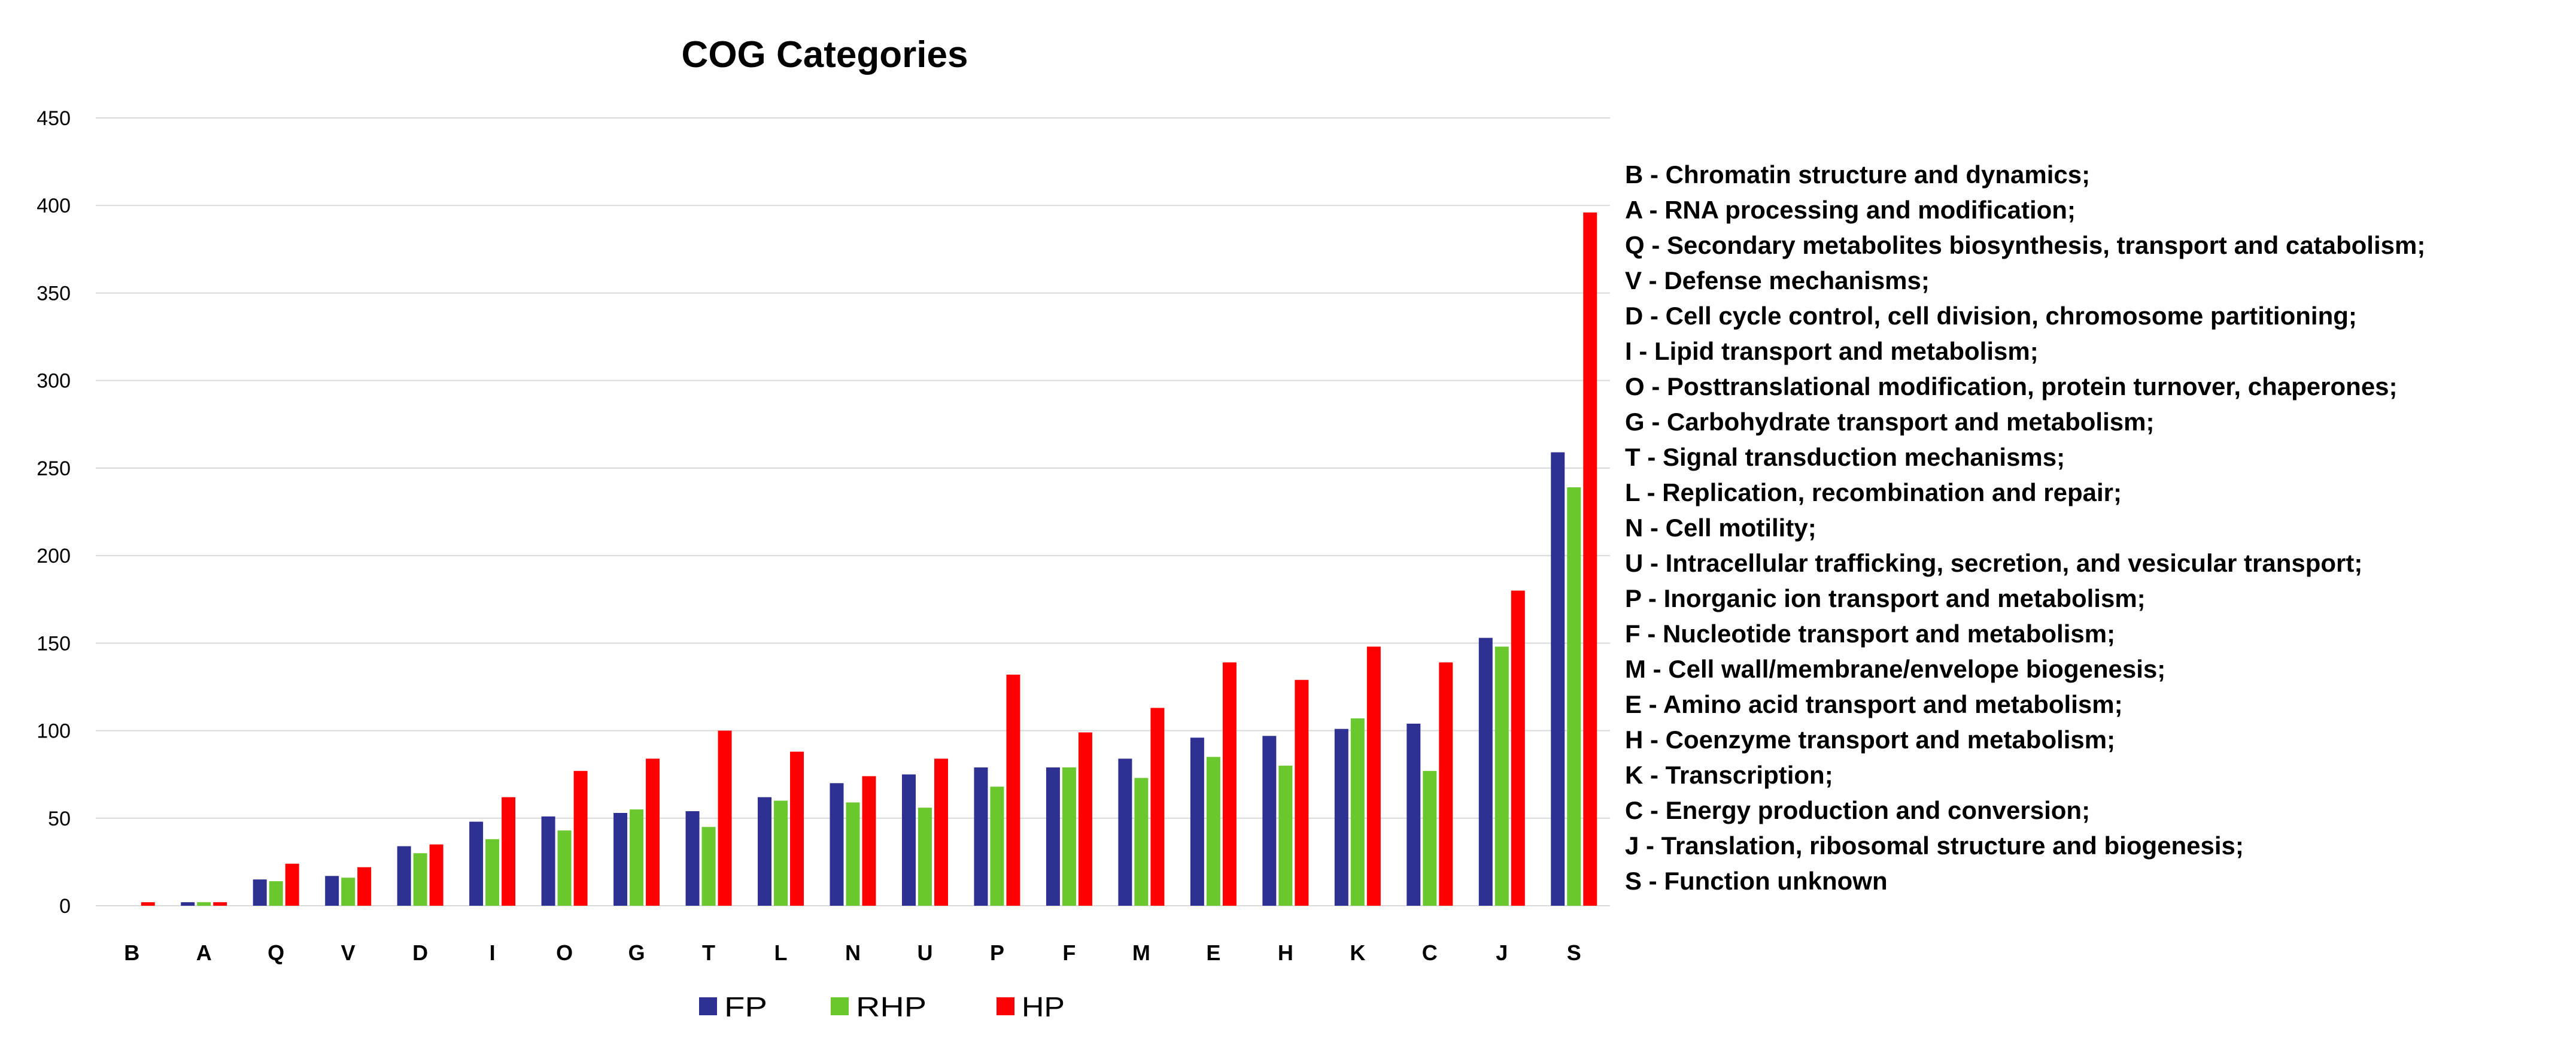 This screenshot has width=2576, height=1044. What do you see at coordinates (54, 643) in the screenshot?
I see `y-tick-label: 150` at bounding box center [54, 643].